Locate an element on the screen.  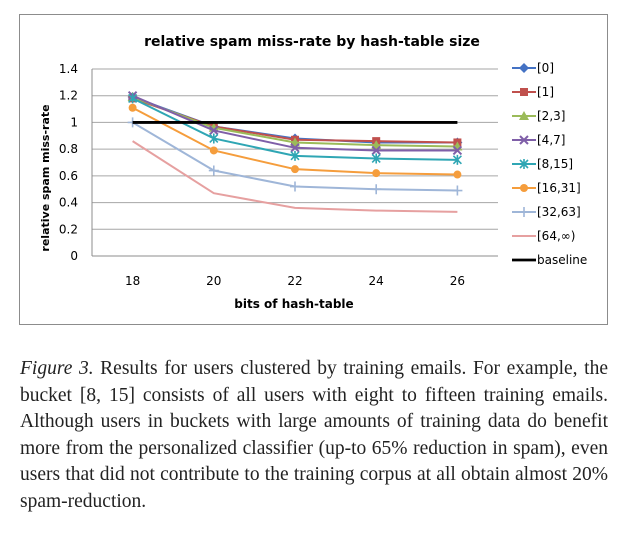
legend-item: [16,31] is located at coordinates (546, 188).